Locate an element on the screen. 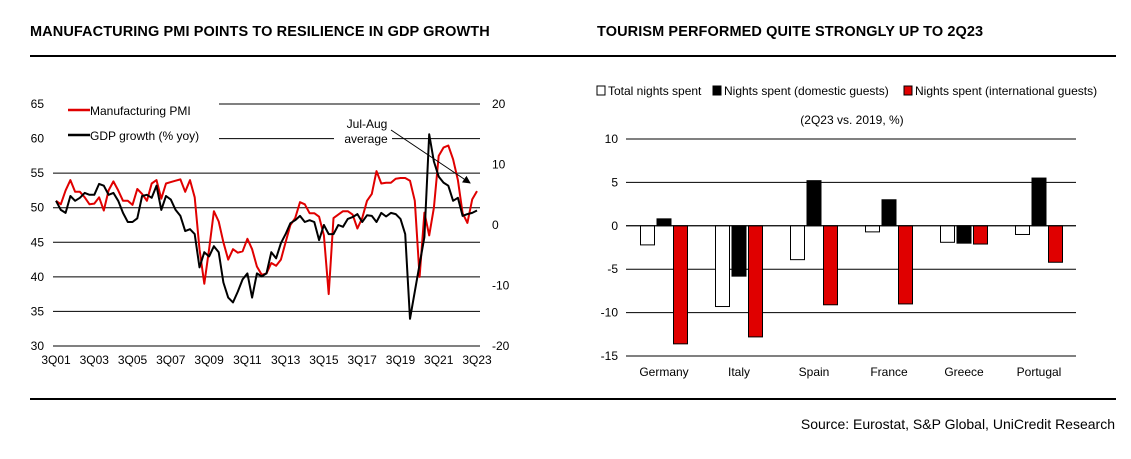  x-tick: 3Q11 is located at coordinates (247, 360).